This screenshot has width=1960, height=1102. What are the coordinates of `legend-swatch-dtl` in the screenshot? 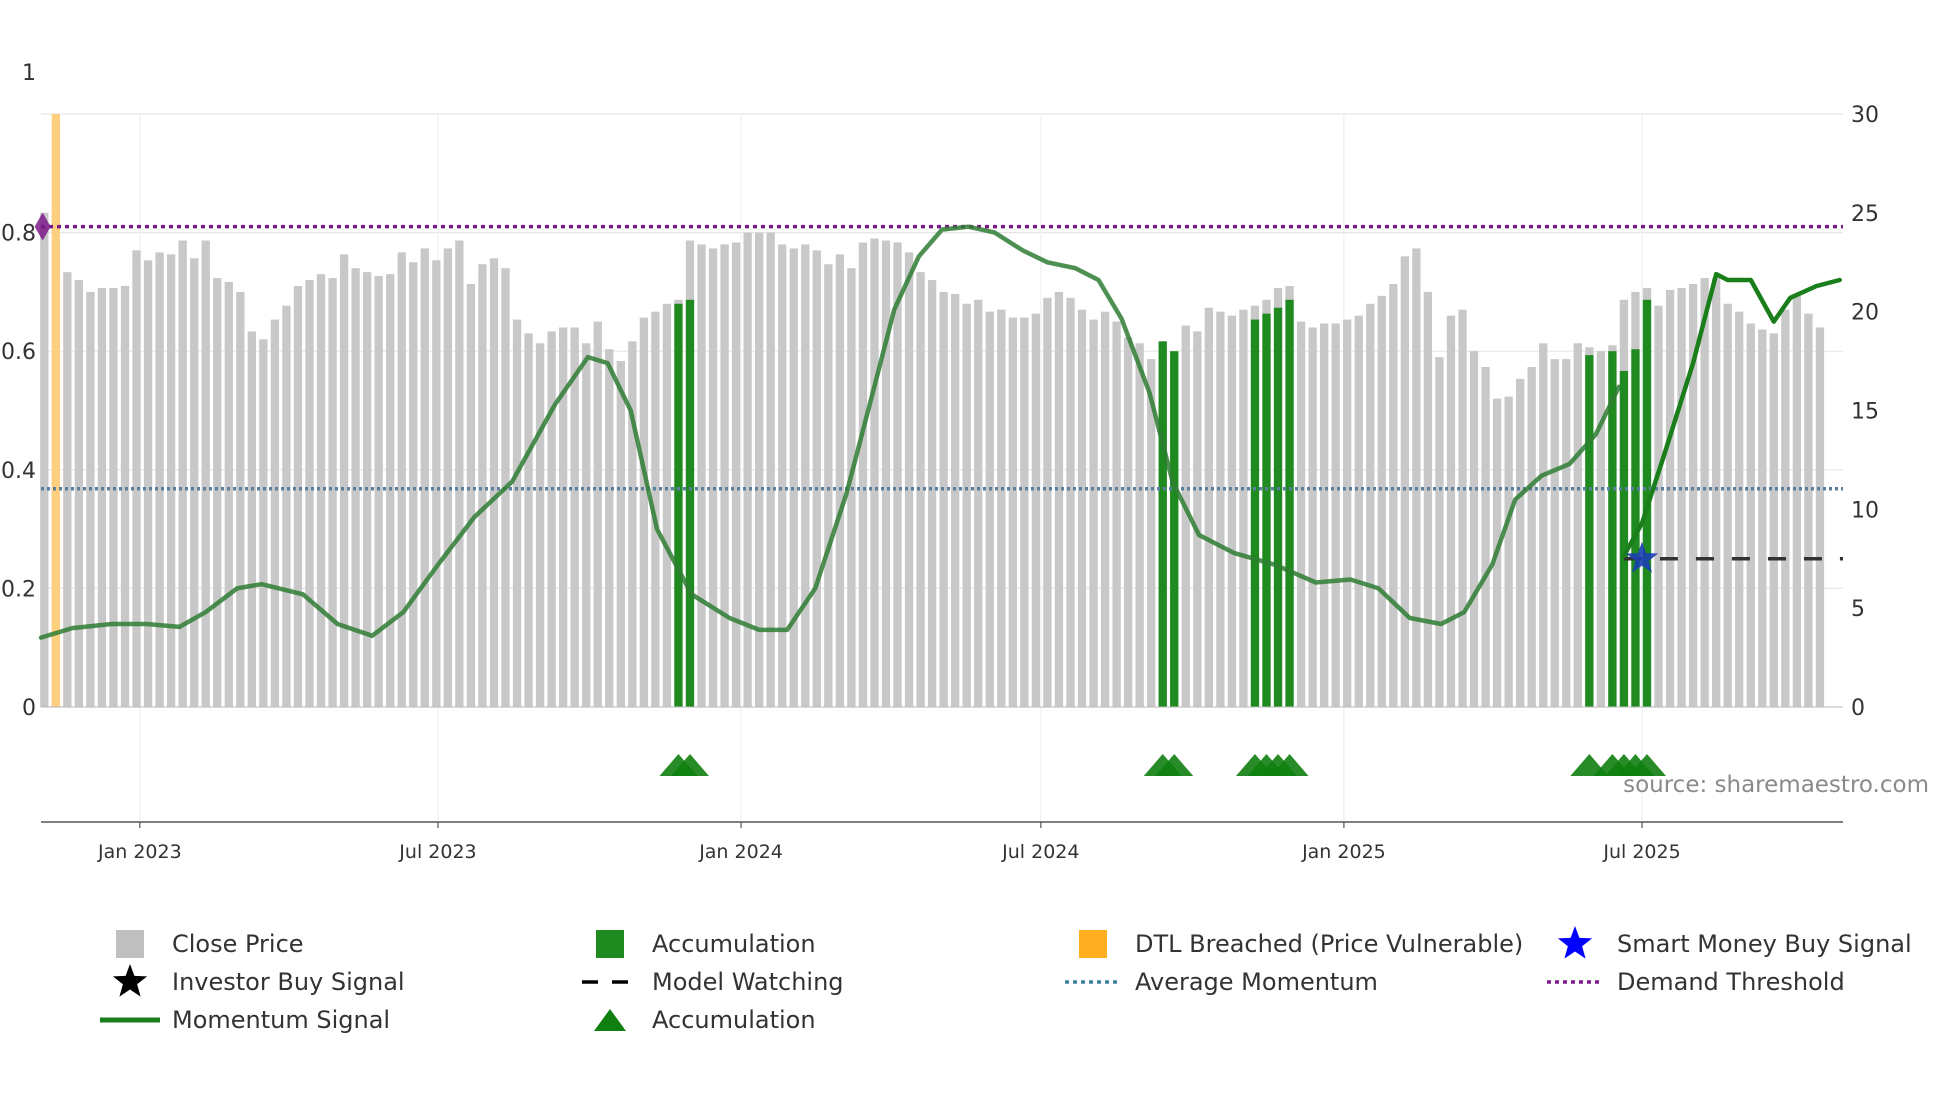 It's located at (1093, 944).